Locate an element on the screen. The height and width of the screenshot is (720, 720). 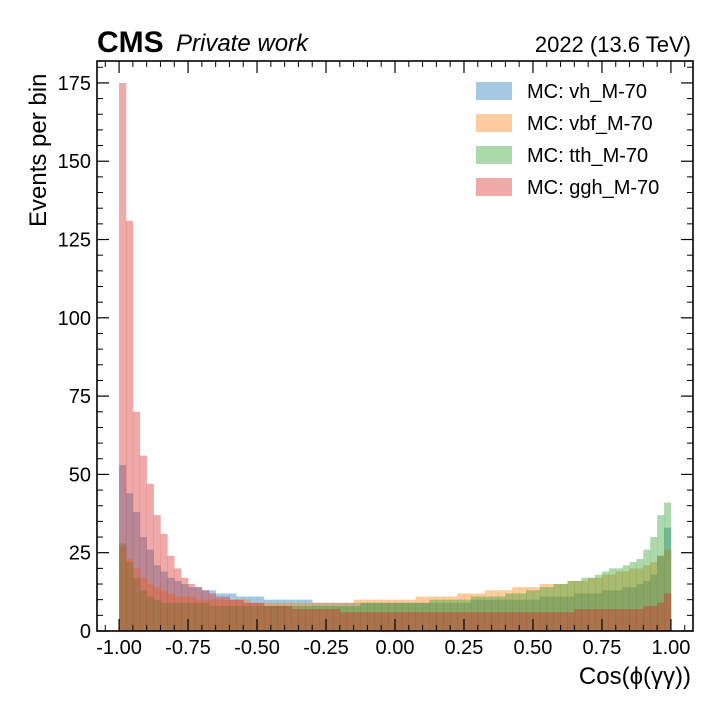
energy-label: 2022 (13.6 TeV) is located at coordinates (613, 44).